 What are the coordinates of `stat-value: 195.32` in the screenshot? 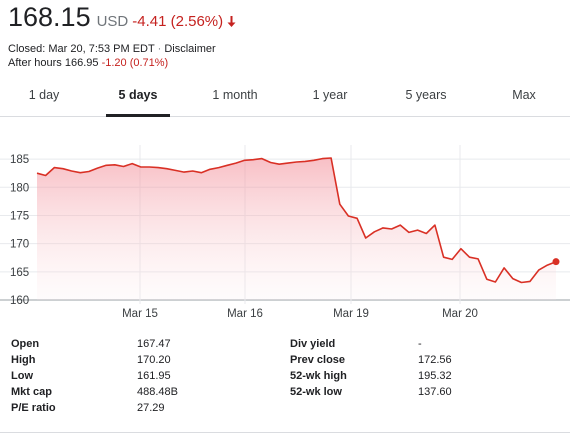 It's located at (435, 376).